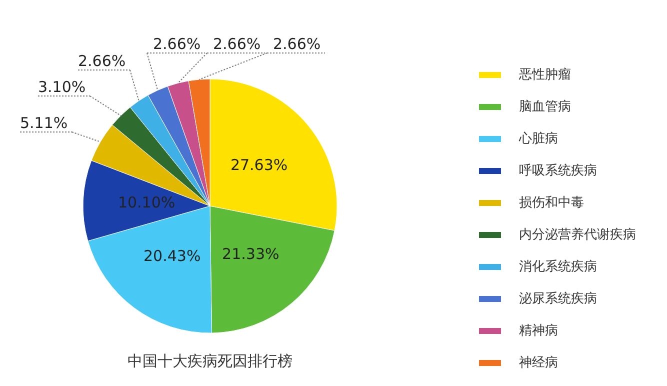 The width and height of the screenshot is (667, 386). What do you see at coordinates (544, 74) in the screenshot?
I see `legend-label: 恶性肿瘤` at bounding box center [544, 74].